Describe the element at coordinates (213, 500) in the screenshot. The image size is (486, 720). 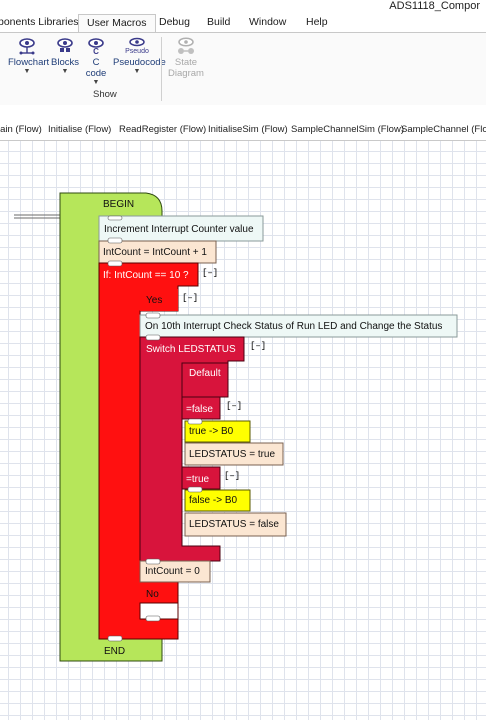
I see `output-text: false -> B0` at that location.